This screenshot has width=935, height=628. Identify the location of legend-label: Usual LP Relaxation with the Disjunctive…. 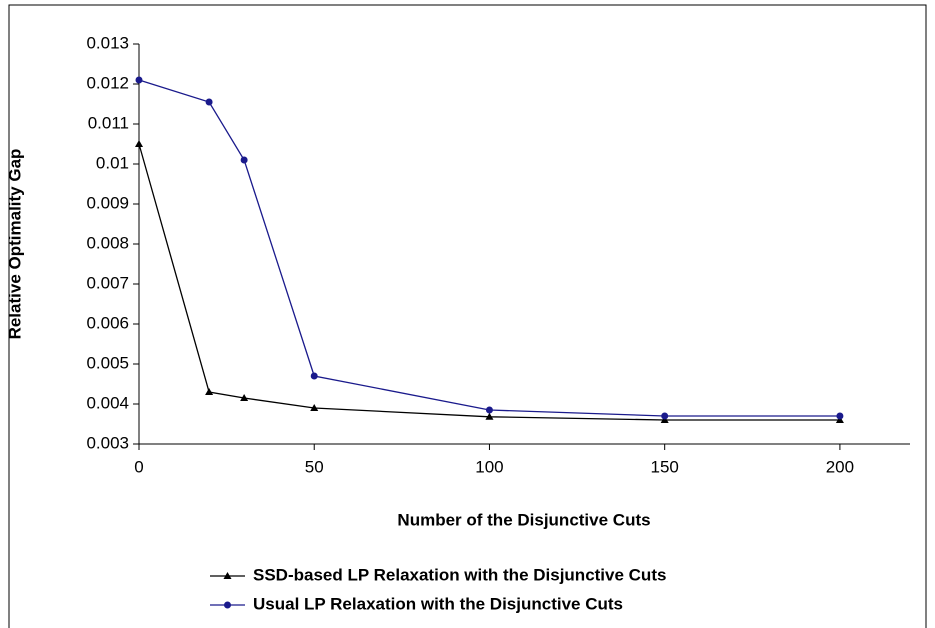
(438, 603).